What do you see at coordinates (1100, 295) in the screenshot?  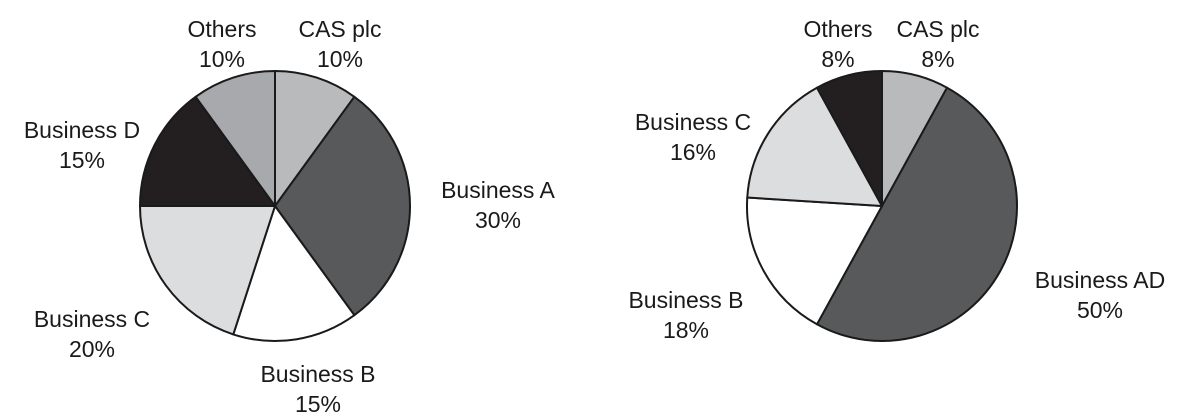 I see `slice-label-business-ad: Business AD 50%` at bounding box center [1100, 295].